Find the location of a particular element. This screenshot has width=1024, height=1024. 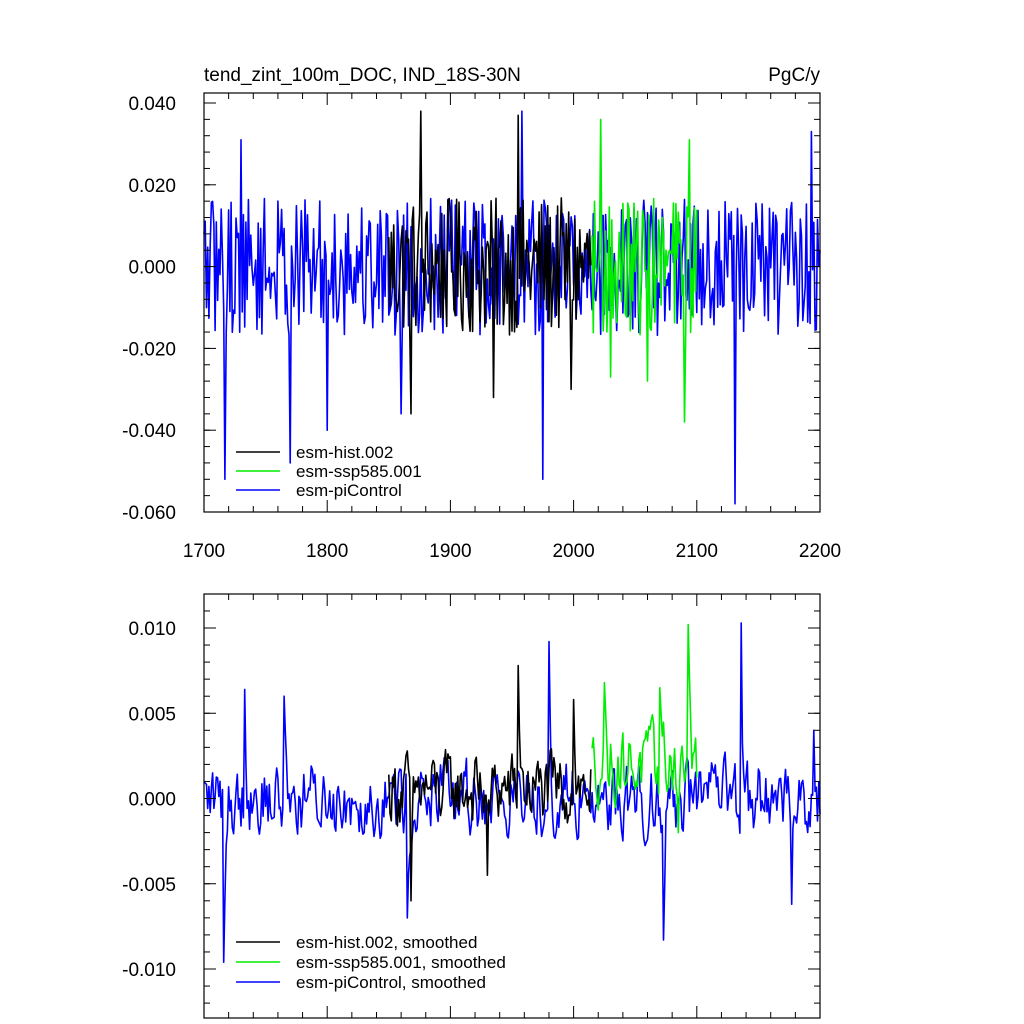

legend-label-ssp585: esm-ssp585.001 is located at coordinates (359, 471).